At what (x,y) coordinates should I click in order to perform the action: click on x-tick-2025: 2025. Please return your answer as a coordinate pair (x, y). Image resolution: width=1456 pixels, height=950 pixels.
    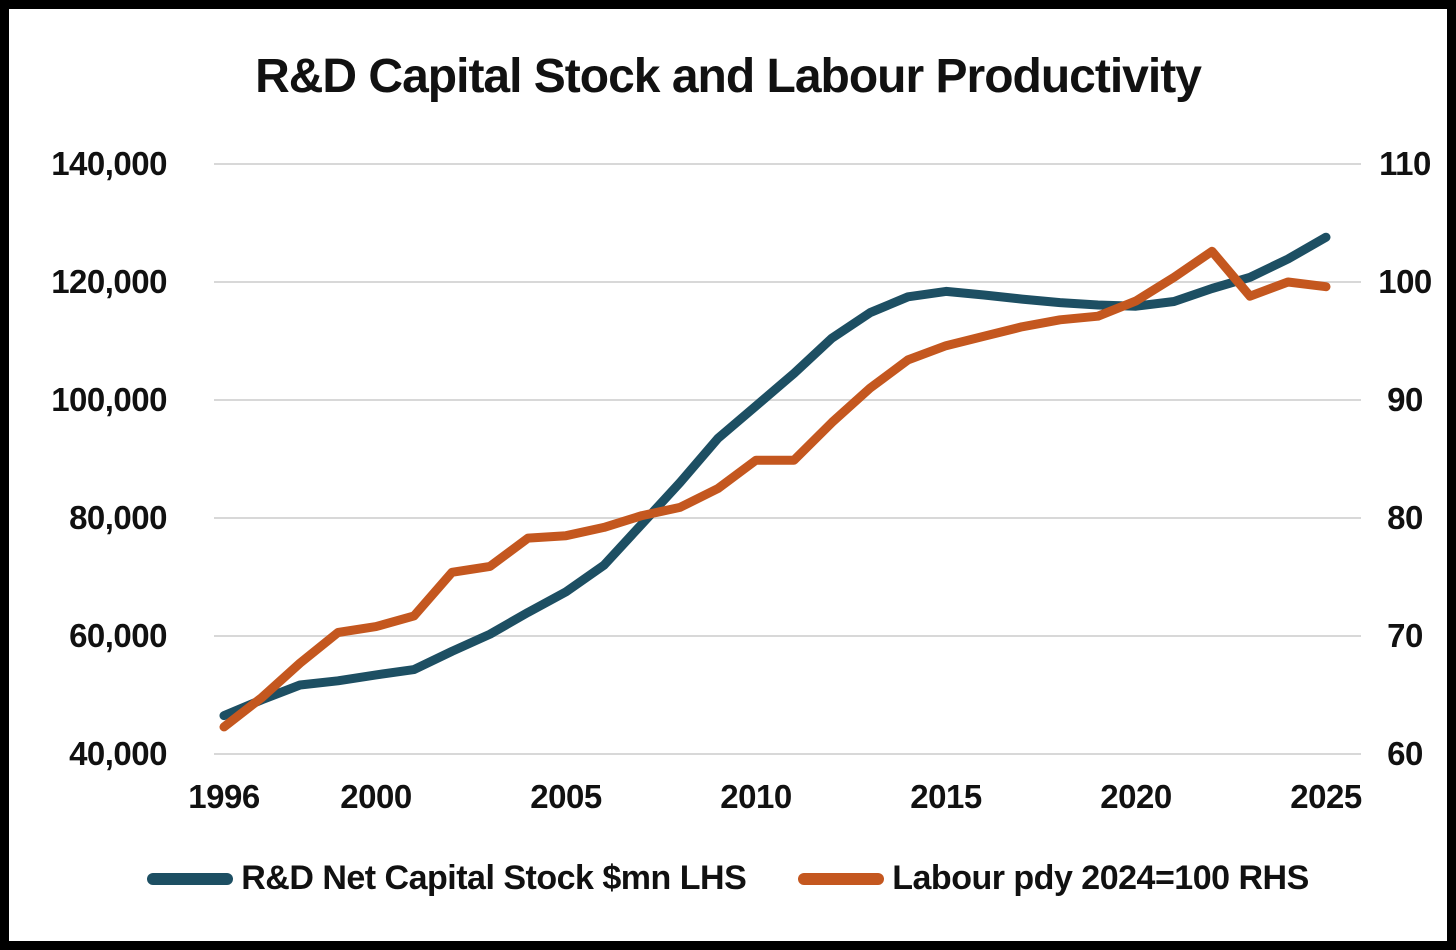
    Looking at the image, I should click on (1326, 796).